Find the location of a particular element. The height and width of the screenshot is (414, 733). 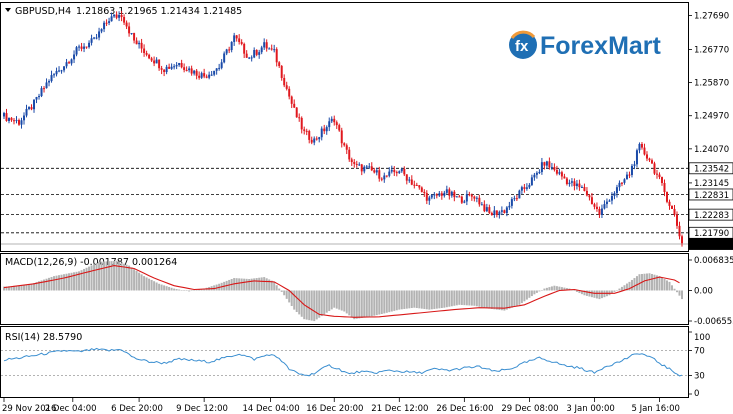

level-tag-label: 1.23542 is located at coordinates (711, 170).